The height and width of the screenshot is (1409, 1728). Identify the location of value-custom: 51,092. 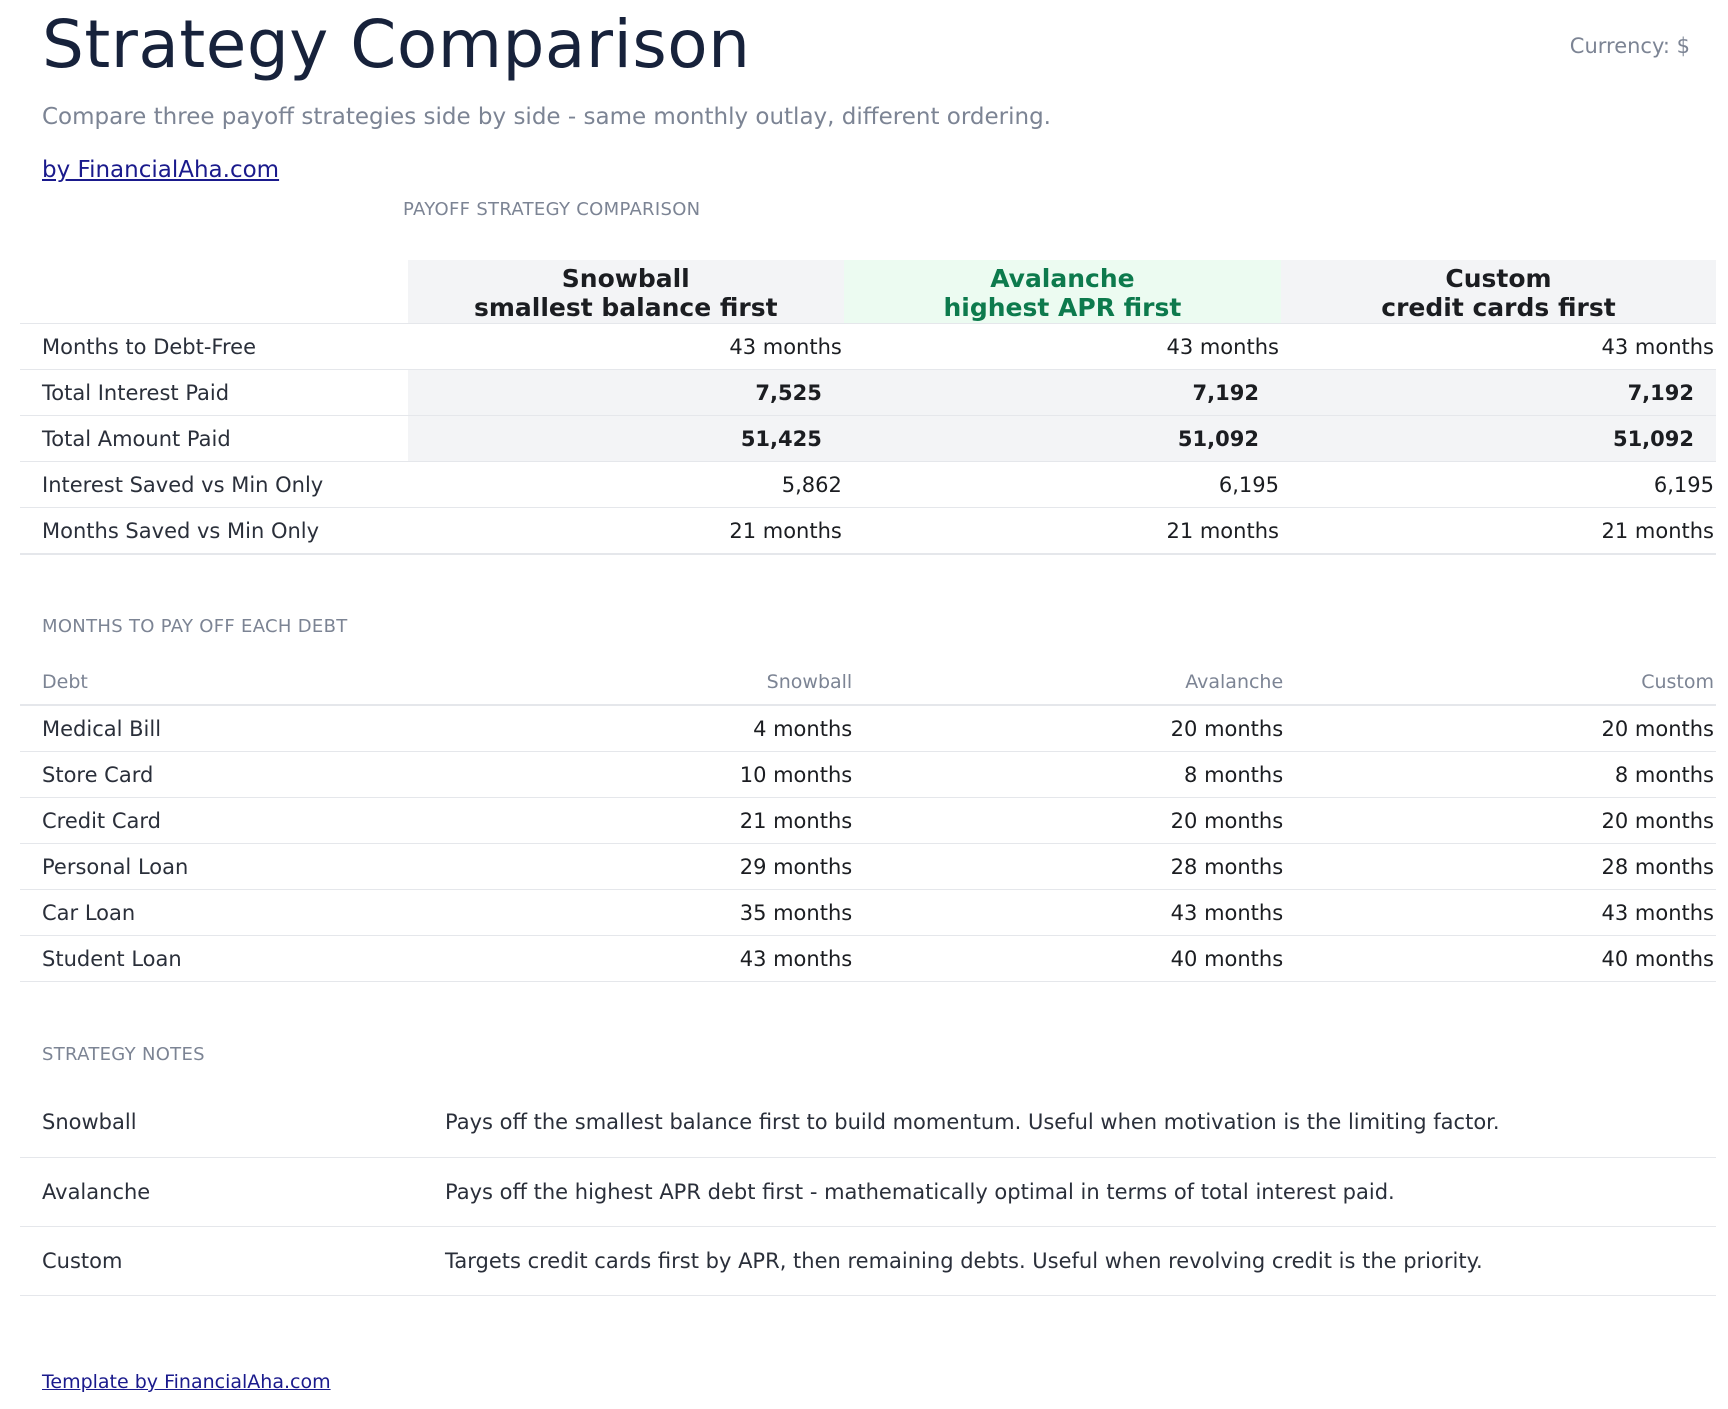
(1498, 438).